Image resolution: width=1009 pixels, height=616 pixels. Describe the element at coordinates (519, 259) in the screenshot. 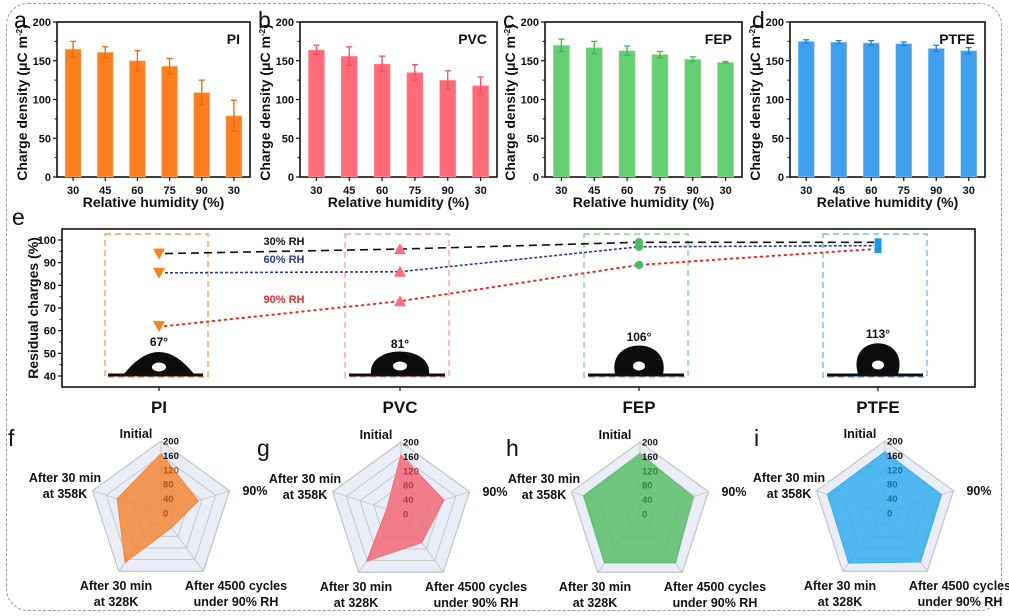

I see `series-line` at that location.